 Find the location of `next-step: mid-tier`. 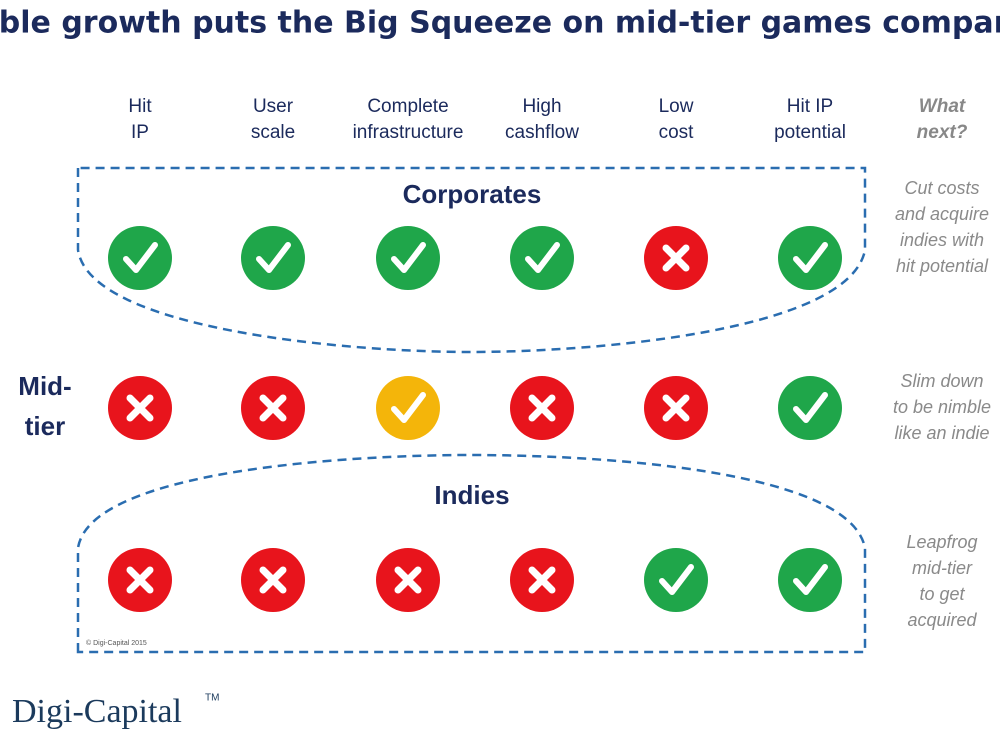

next-step: mid-tier is located at coordinates (942, 568).